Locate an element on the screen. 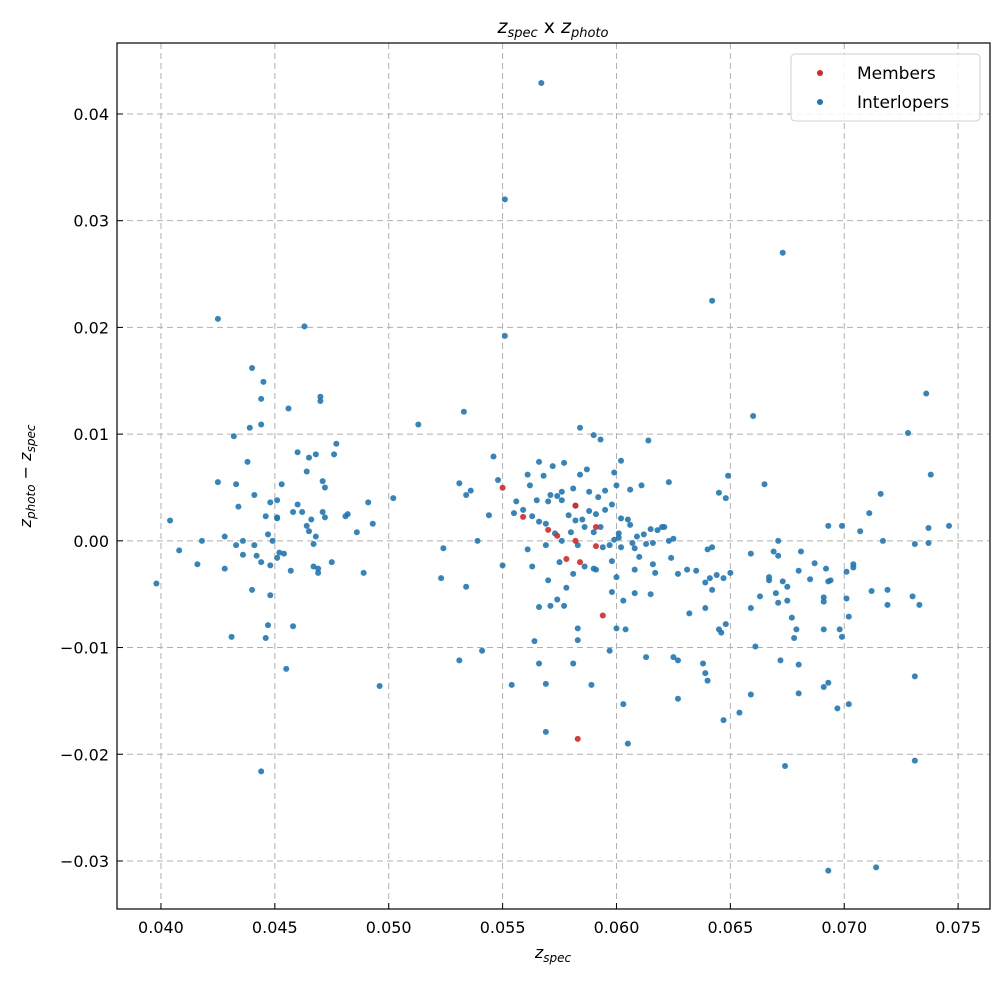 The image size is (1005, 987). y-tick-label: −0.01 is located at coordinates (84, 648).